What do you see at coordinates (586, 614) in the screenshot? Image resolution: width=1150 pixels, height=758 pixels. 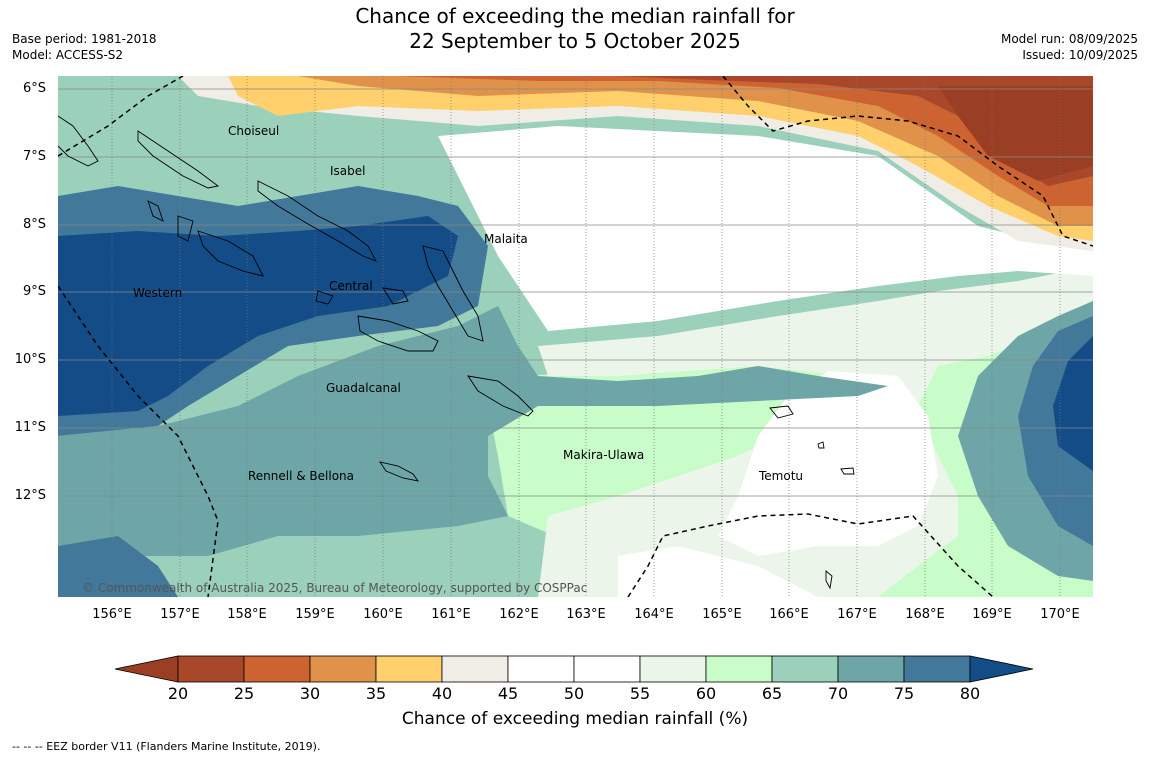 I see `lon-label: 163°E` at bounding box center [586, 614].